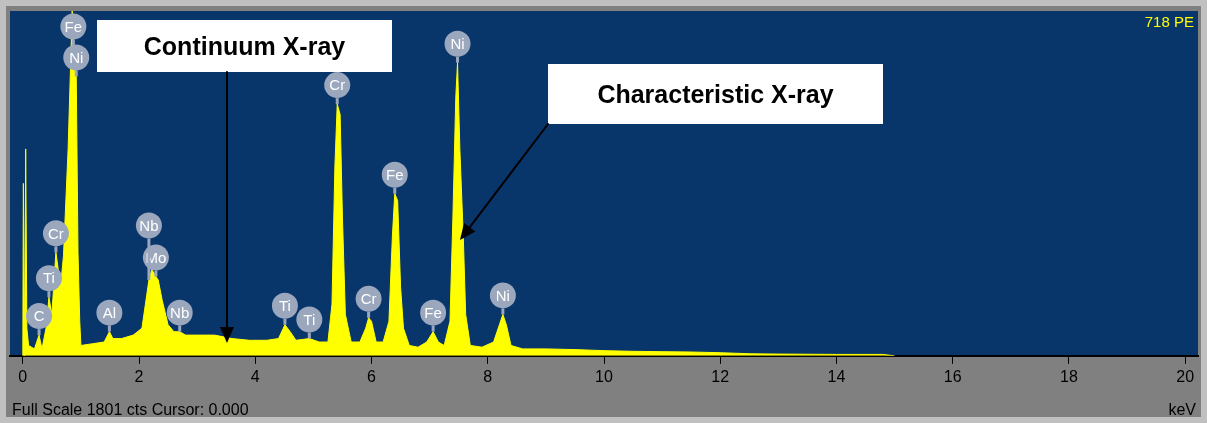 The width and height of the screenshot is (1207, 423). I want to click on text-box: Continuum X-ray, so click(244, 46).